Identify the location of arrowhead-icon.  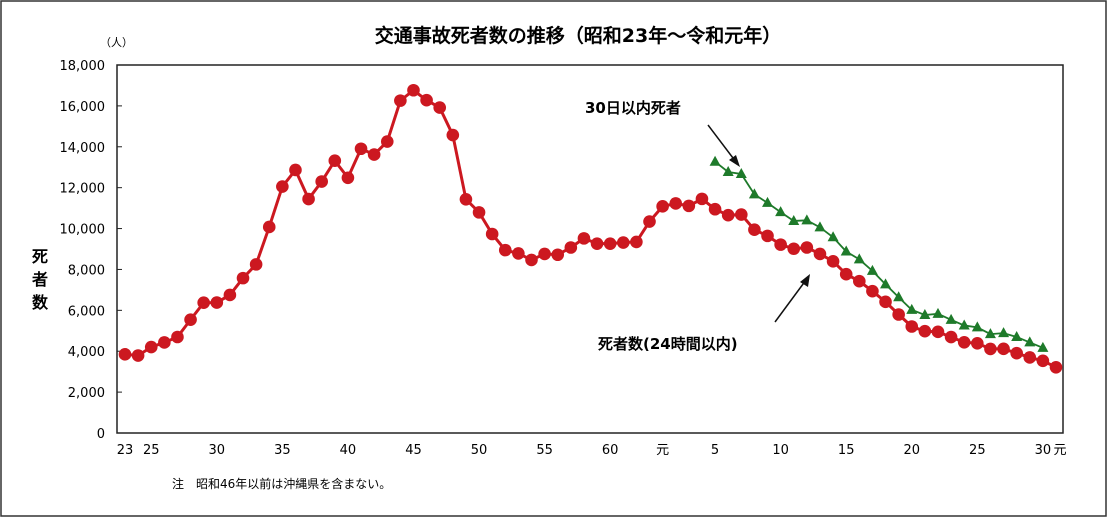
(805, 280).